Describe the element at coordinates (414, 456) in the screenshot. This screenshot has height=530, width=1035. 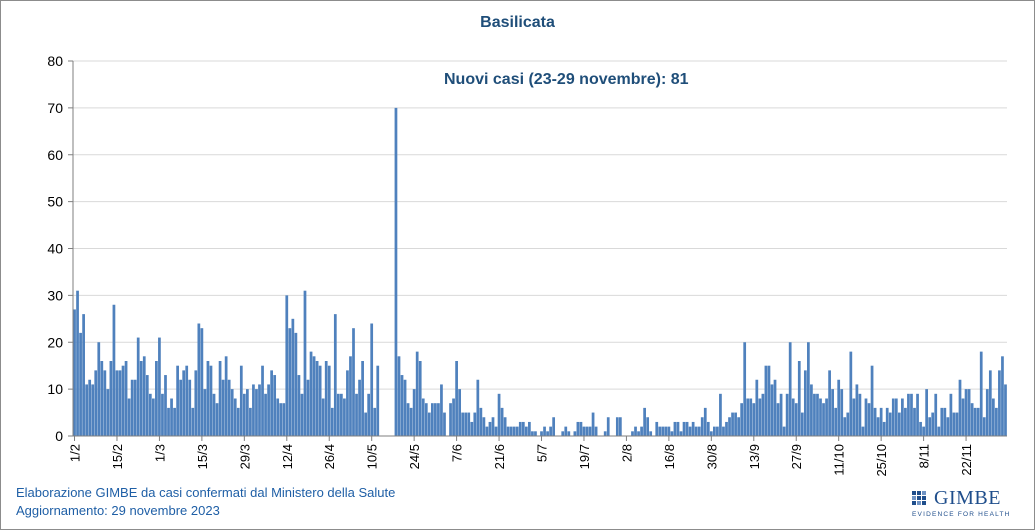
I see `x-tick-label: 24/5` at that location.